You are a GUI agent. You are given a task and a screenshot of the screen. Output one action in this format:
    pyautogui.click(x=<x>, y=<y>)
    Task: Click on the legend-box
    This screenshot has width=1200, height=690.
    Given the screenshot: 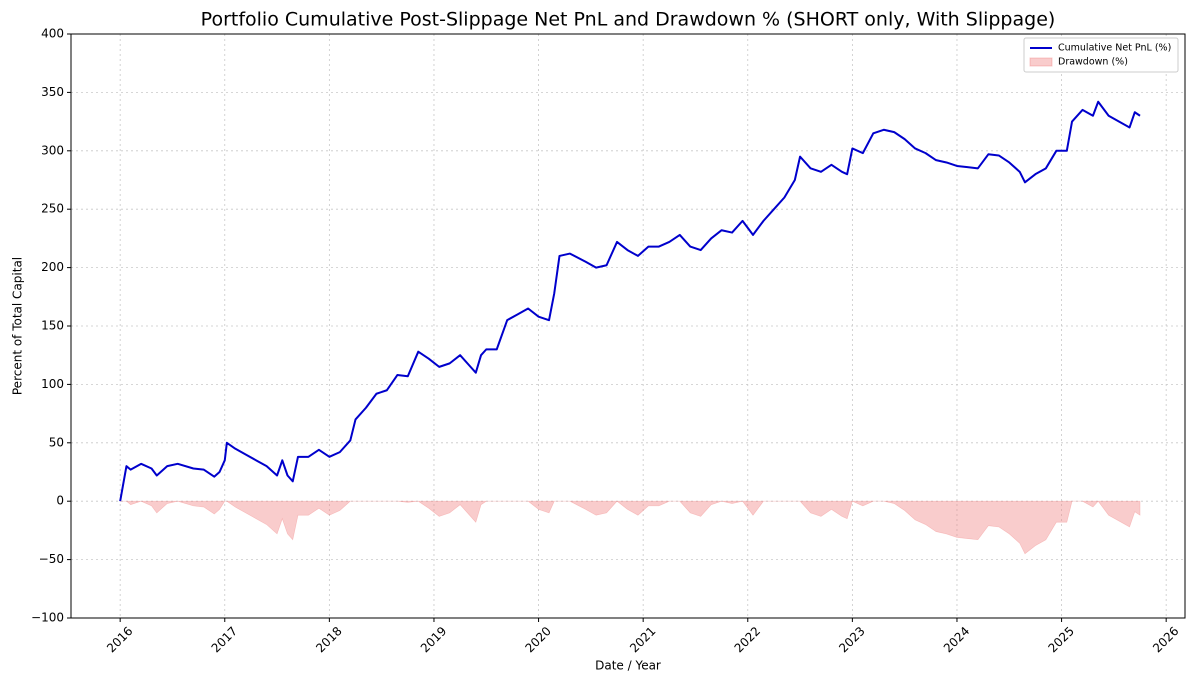 What is the action you would take?
    pyautogui.click(x=1101, y=55)
    